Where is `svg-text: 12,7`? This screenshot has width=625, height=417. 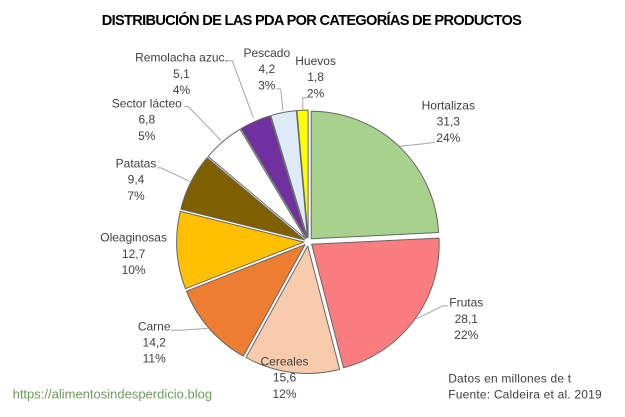
svg-text: 12,7 is located at coordinates (134, 254).